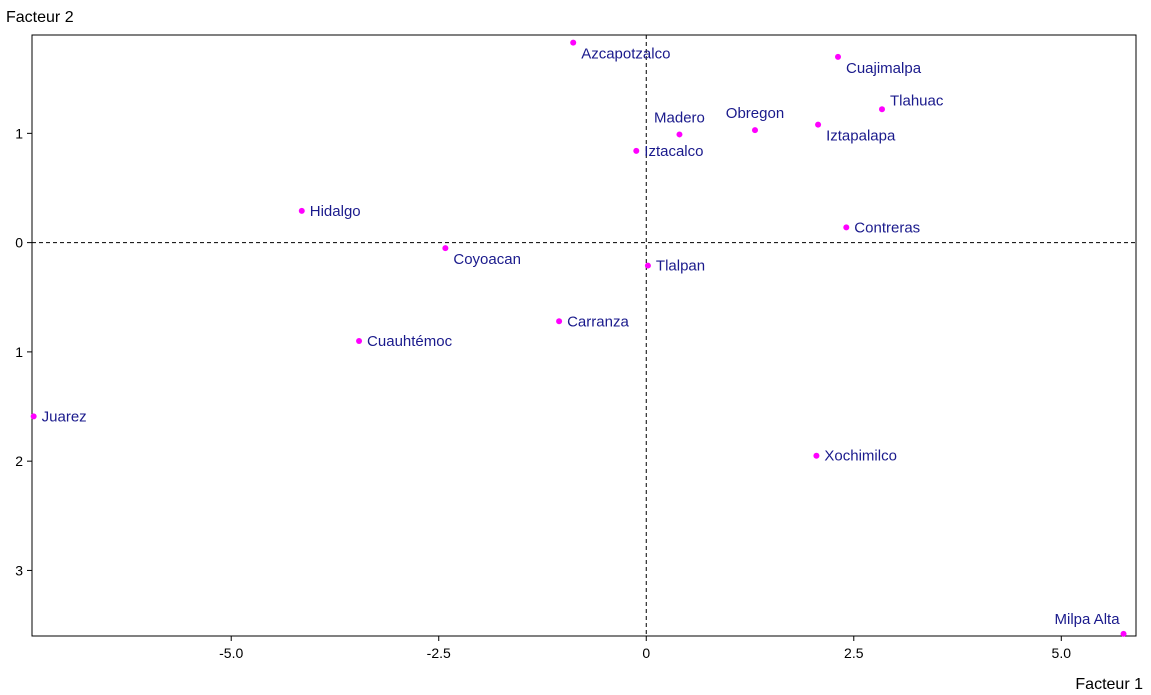 This screenshot has width=1151, height=695. I want to click on x-tick-label: -5.0, so click(231, 653).